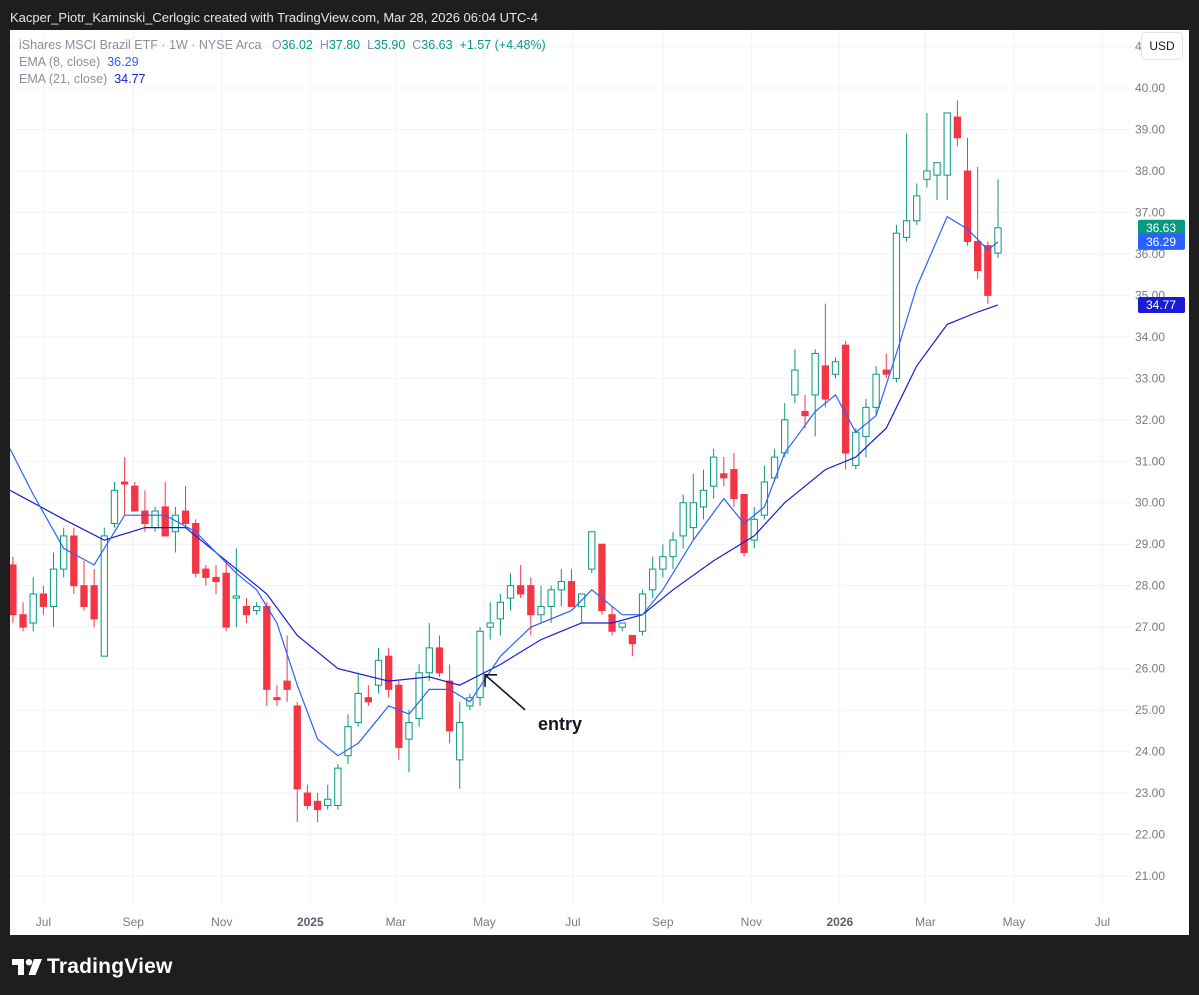 This screenshot has height=995, width=1199. Describe the element at coordinates (484, 922) in the screenshot. I see `x-tick-label: May` at that location.